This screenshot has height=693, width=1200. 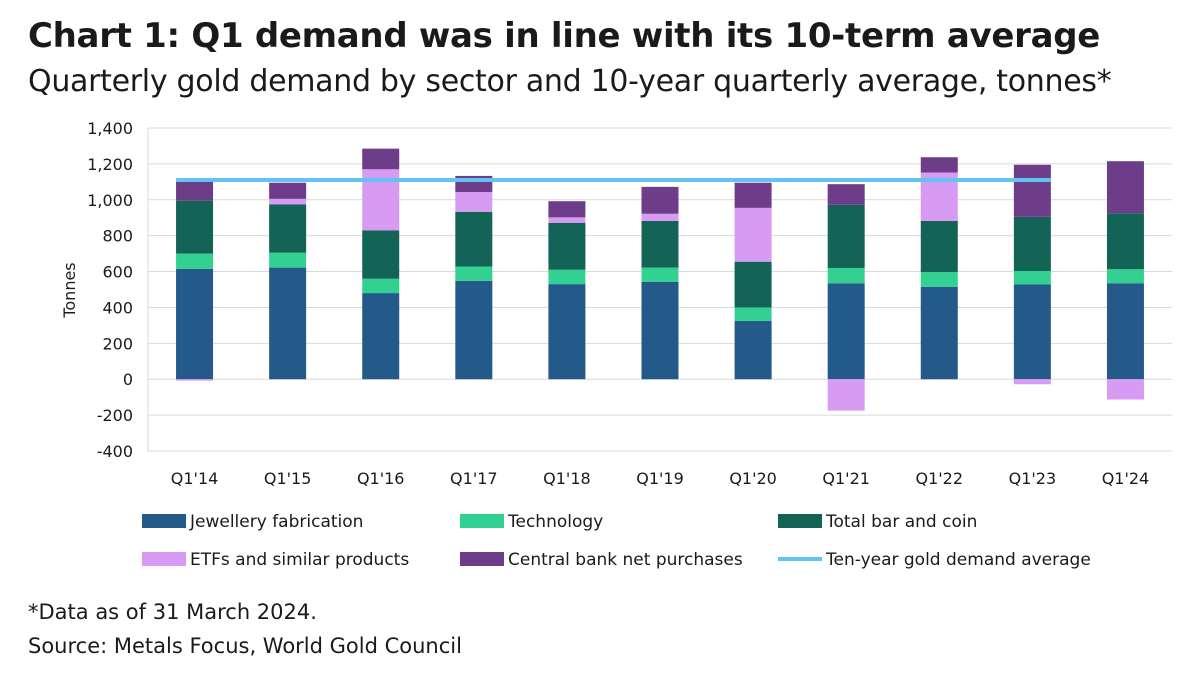 I want to click on x-tick-label: Q1'16, so click(x=381, y=478).